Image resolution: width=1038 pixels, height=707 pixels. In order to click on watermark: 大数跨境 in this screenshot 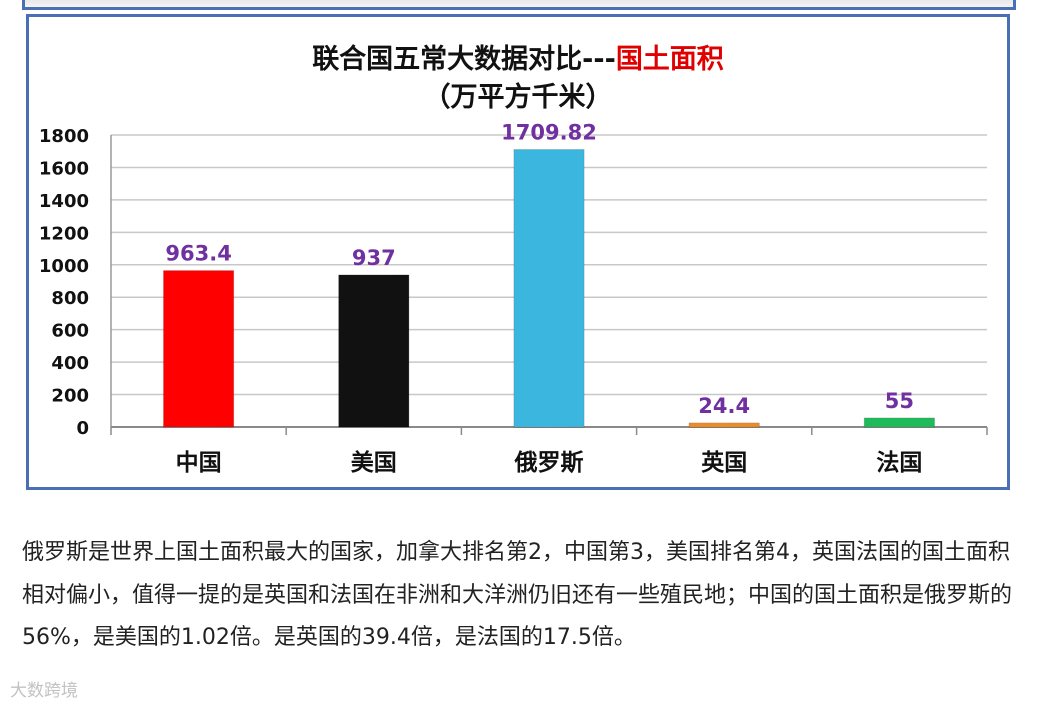, I will do `click(44, 688)`.